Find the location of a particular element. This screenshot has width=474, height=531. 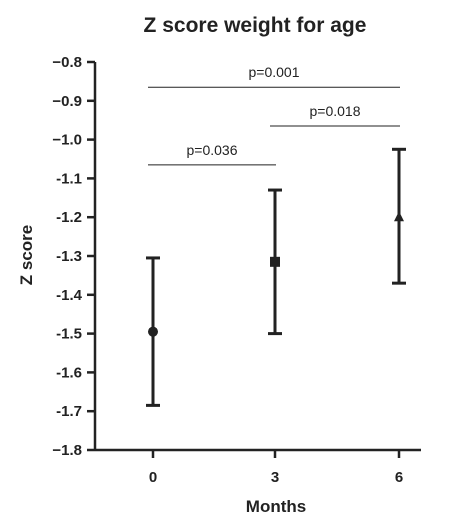

data-point-circle is located at coordinates (153, 331).